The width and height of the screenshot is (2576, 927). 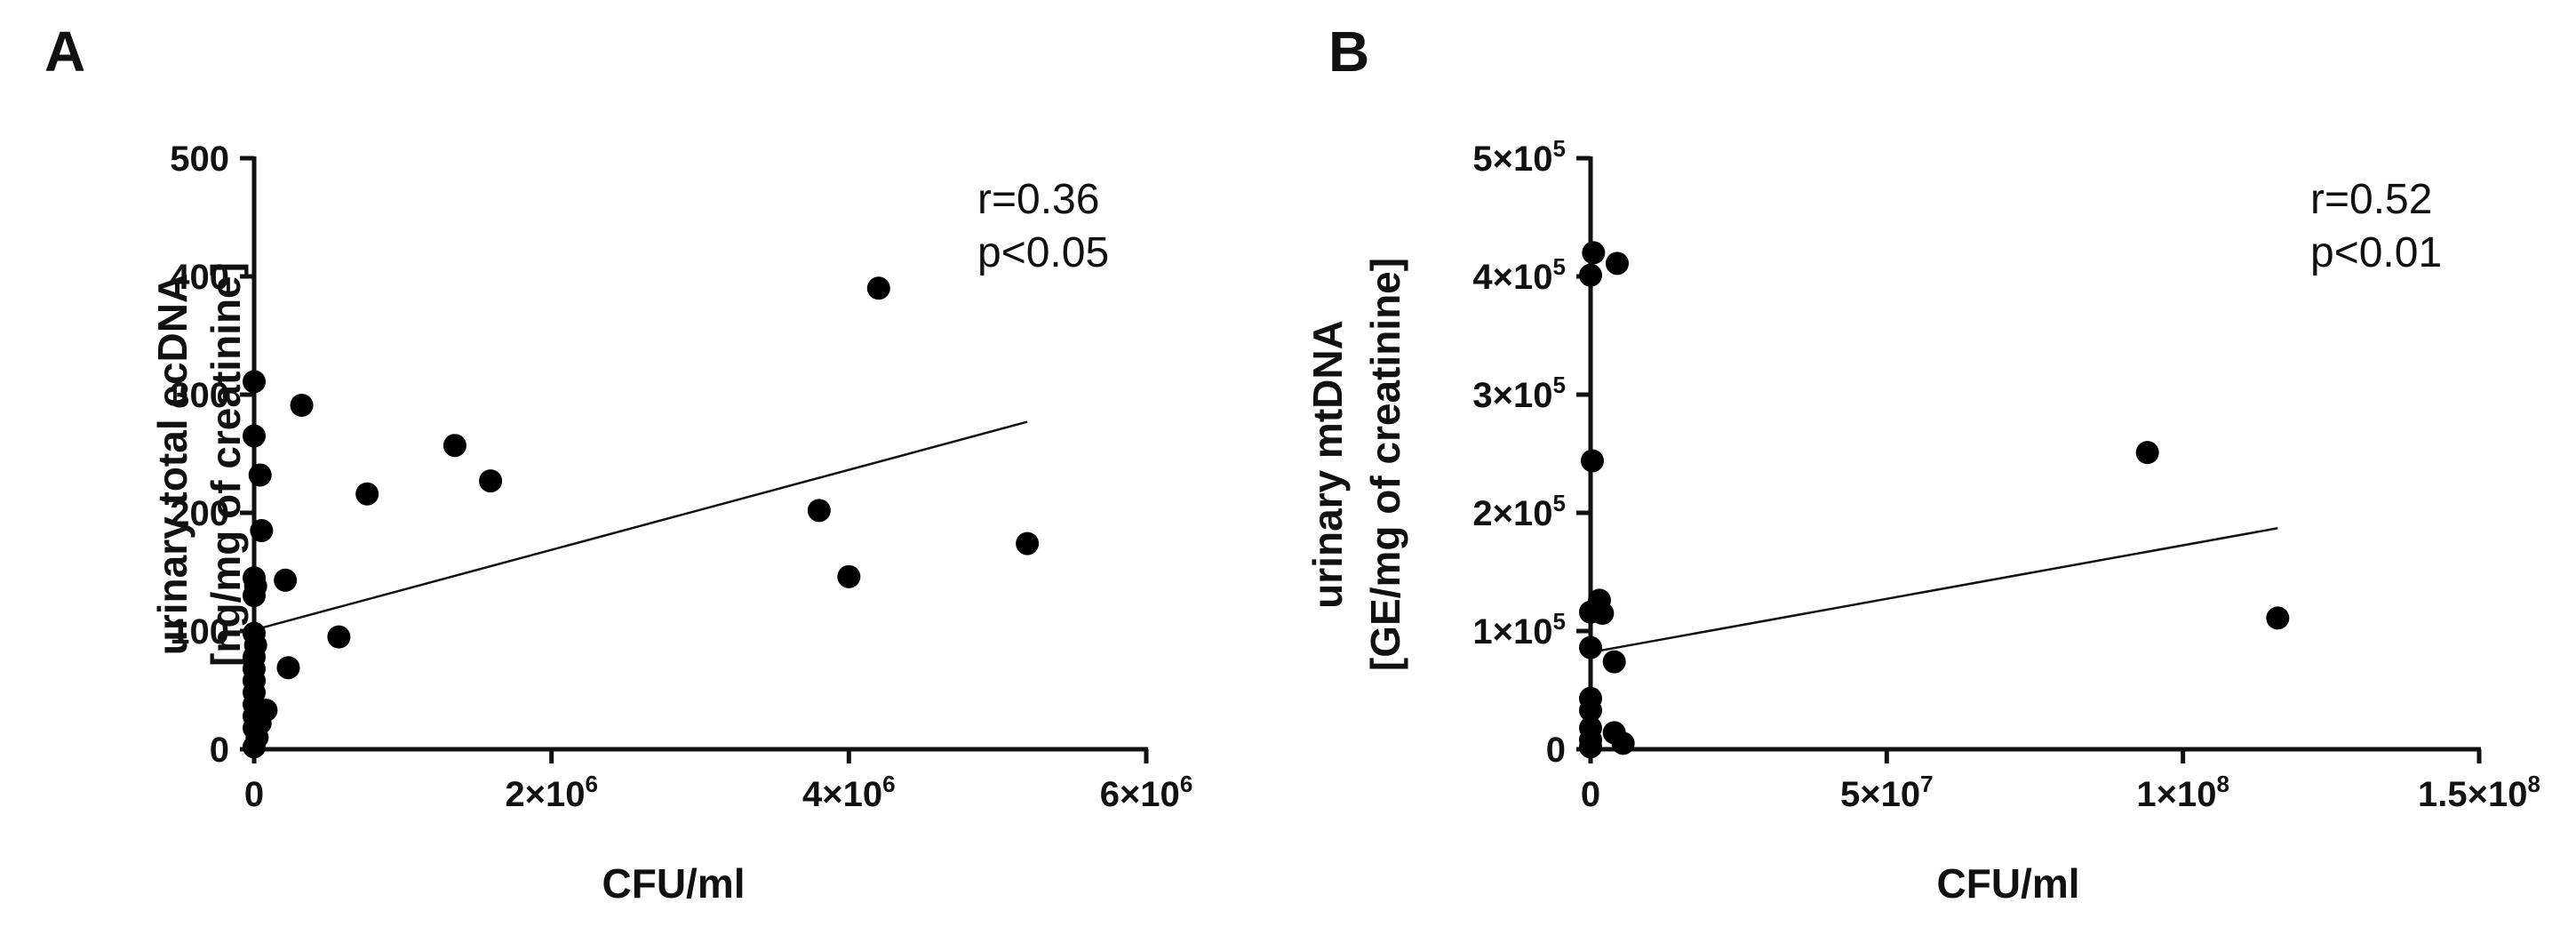 I want to click on correlation-r: r=0.52, so click(x=2371, y=199).